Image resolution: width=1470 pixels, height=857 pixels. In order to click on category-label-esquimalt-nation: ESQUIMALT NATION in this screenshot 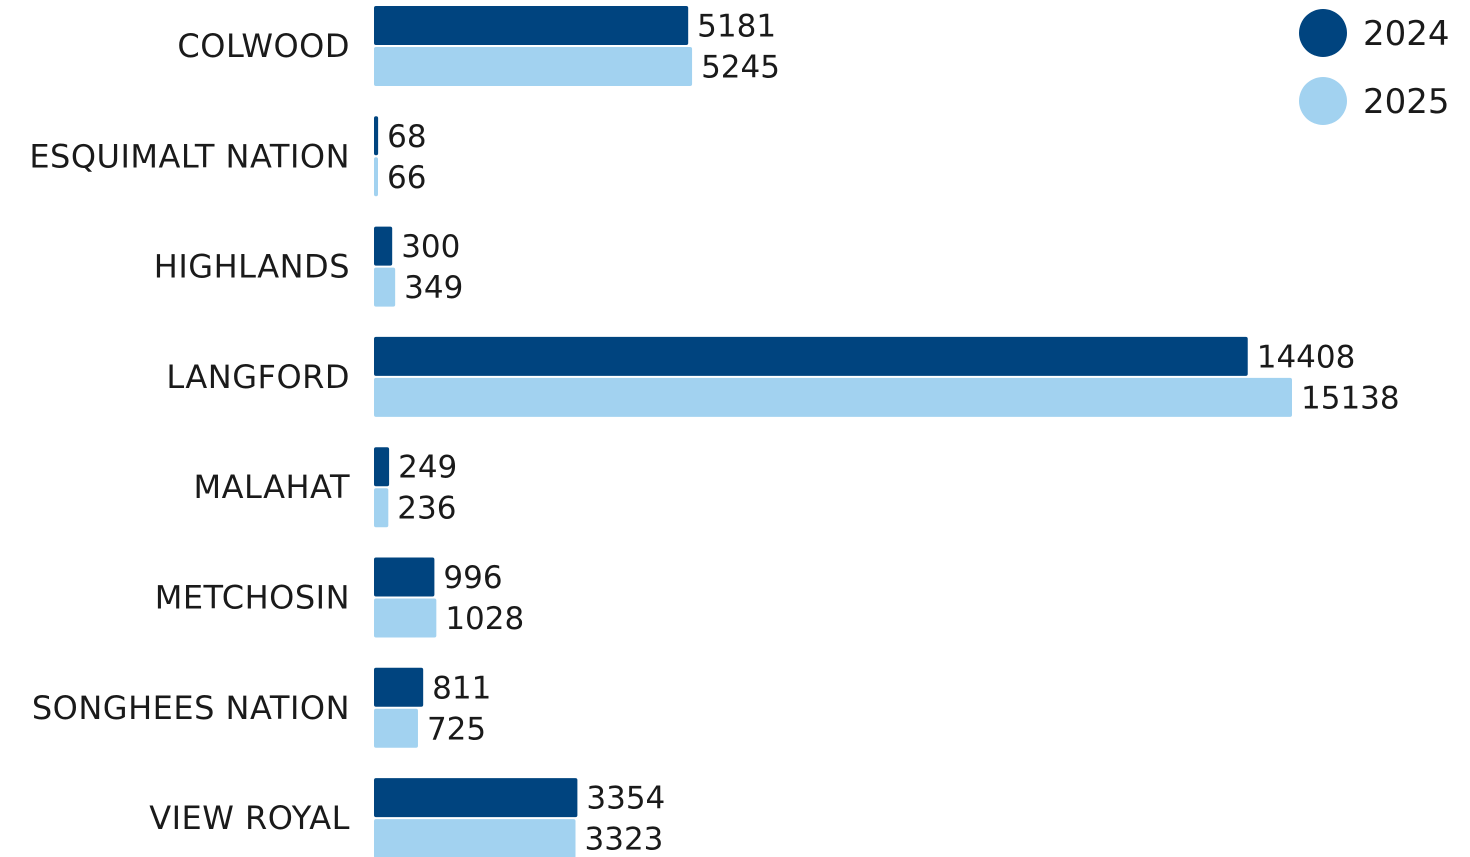, I will do `click(189, 156)`.